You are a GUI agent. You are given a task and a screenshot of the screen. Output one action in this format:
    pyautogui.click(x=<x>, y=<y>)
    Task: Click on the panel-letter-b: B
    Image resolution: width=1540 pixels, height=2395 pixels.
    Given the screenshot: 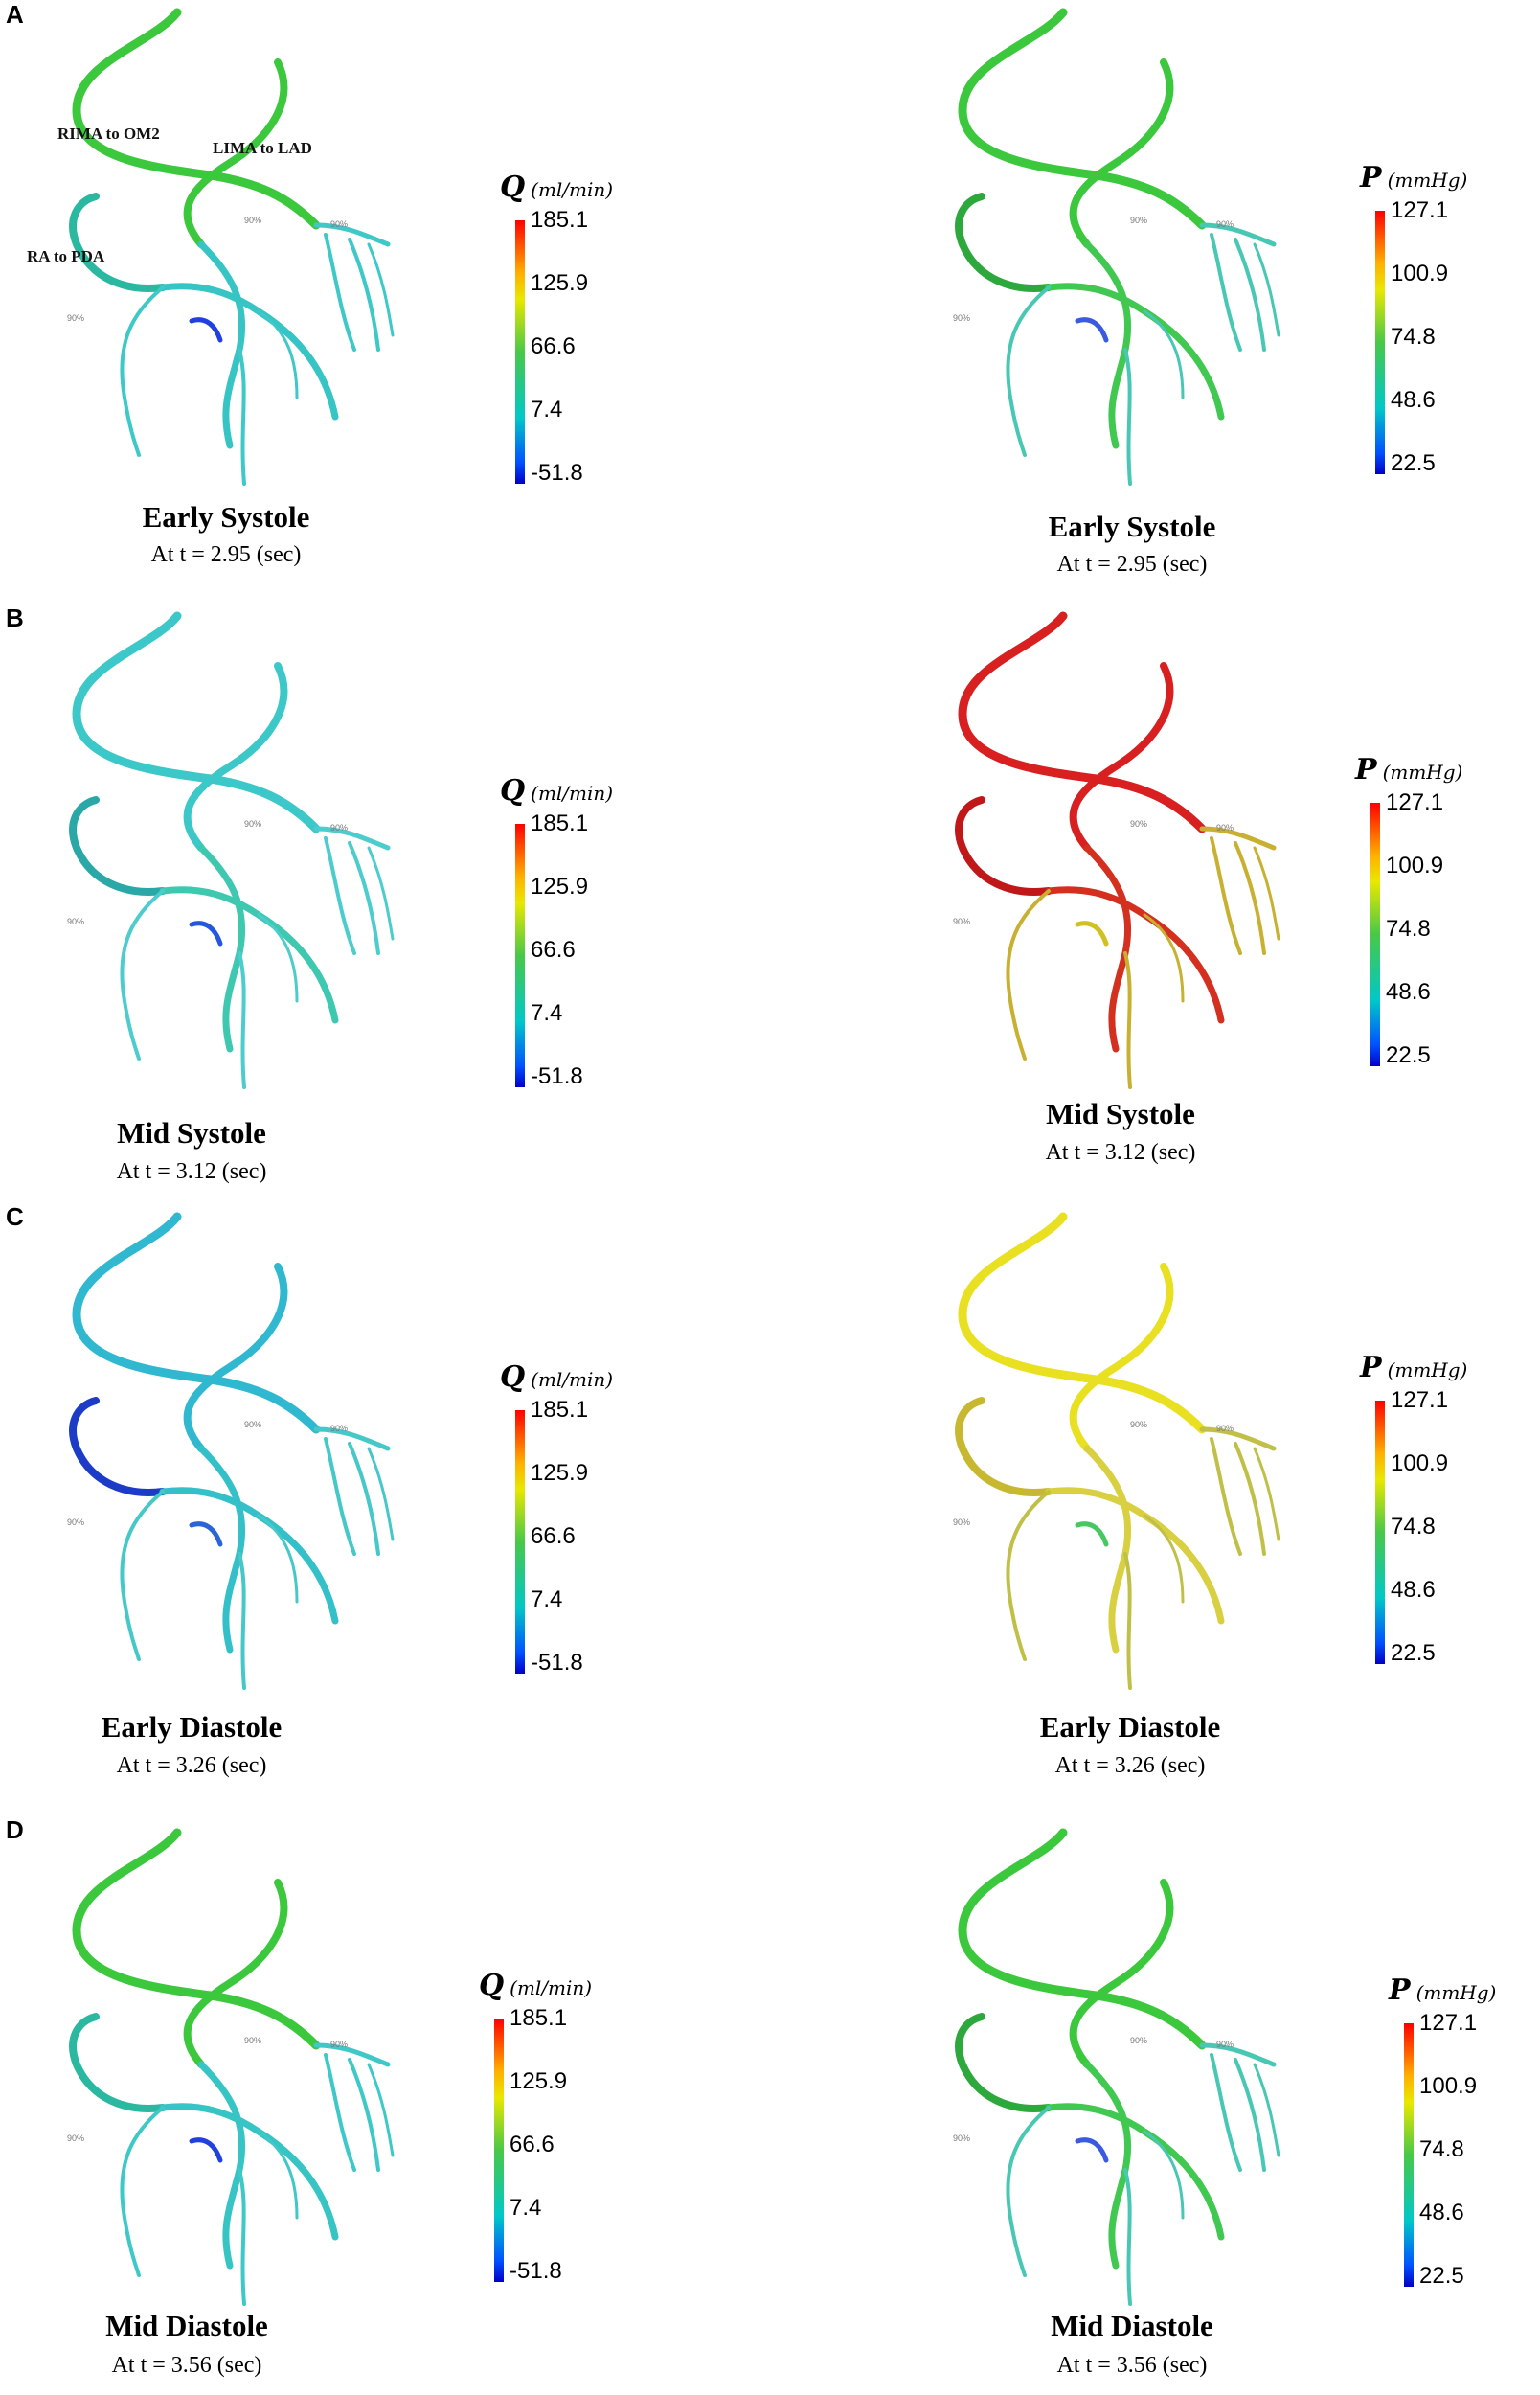 What is the action you would take?
    pyautogui.click(x=15, y=618)
    